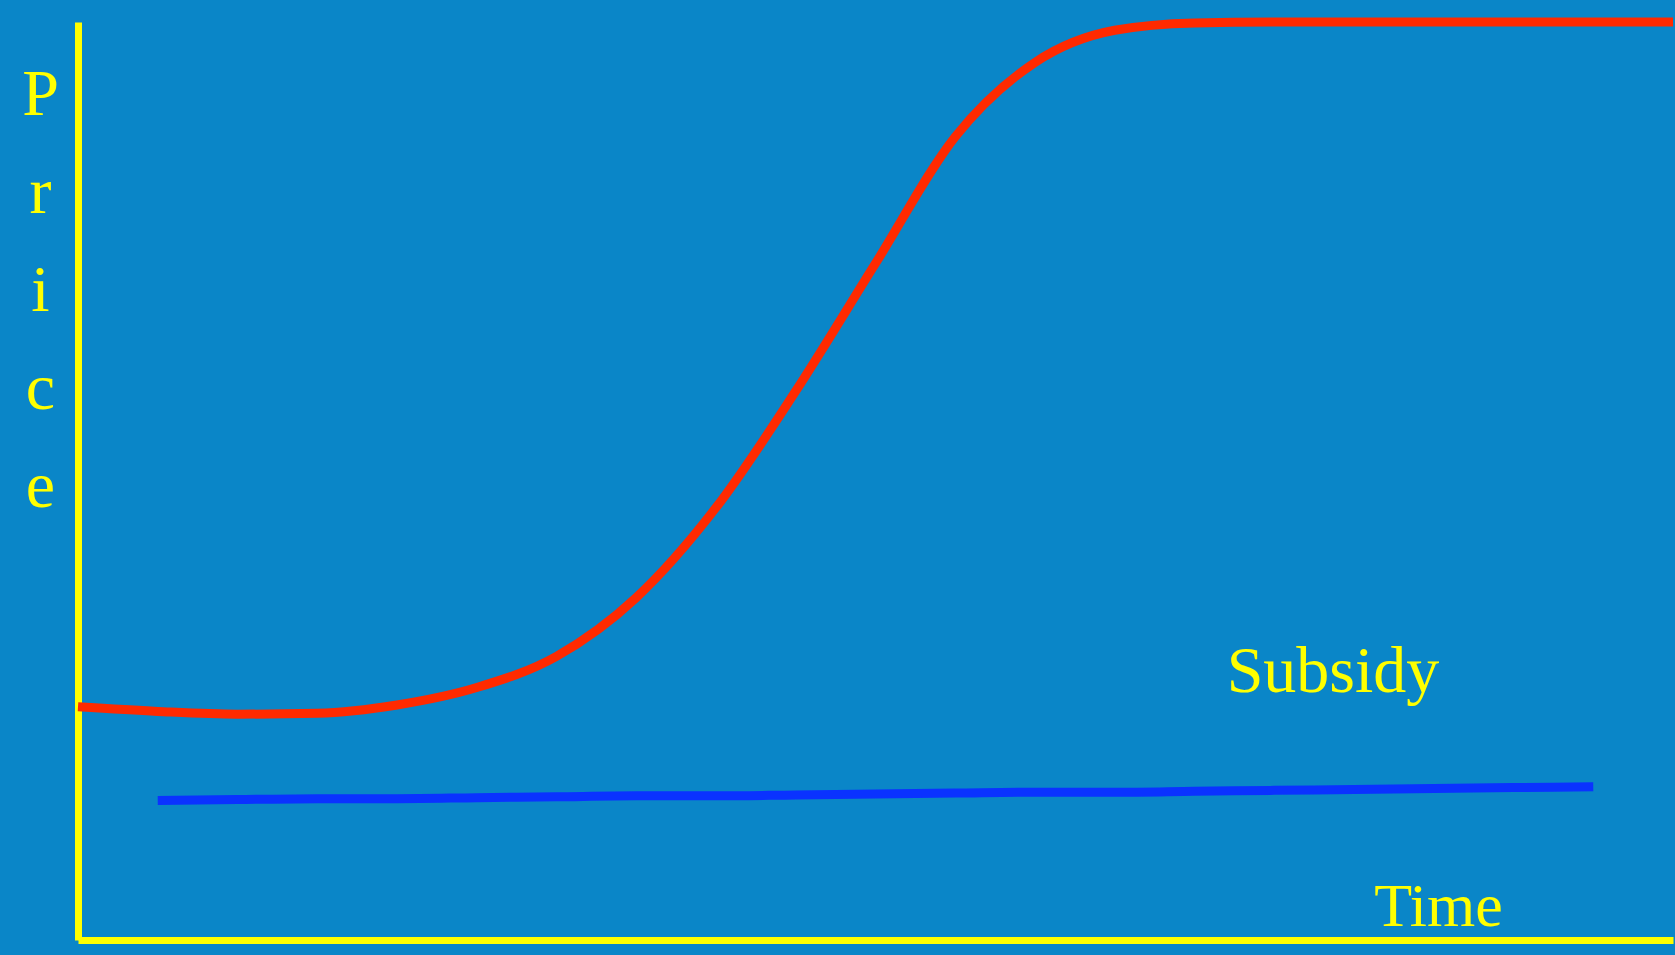 Image resolution: width=1675 pixels, height=955 pixels. I want to click on y-axis-title: Price, so click(40, 288).